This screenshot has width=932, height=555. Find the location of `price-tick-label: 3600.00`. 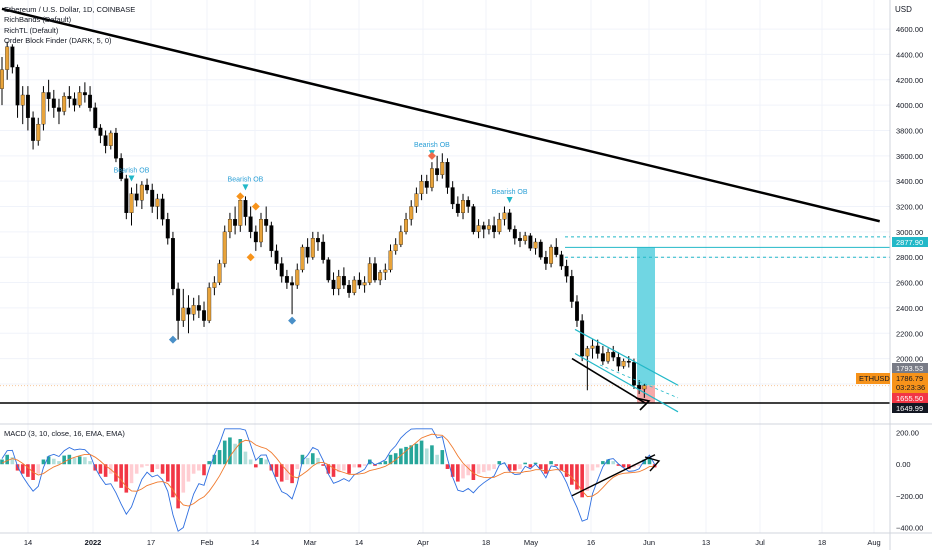

price-tick-label: 3600.00 is located at coordinates (909, 156).